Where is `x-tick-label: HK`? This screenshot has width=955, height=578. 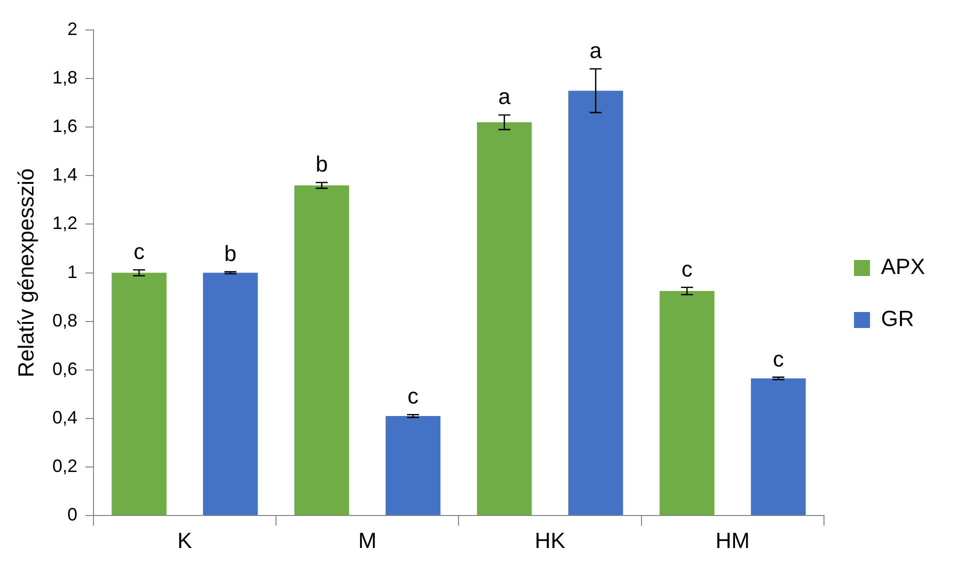
x-tick-label: HK is located at coordinates (550, 540).